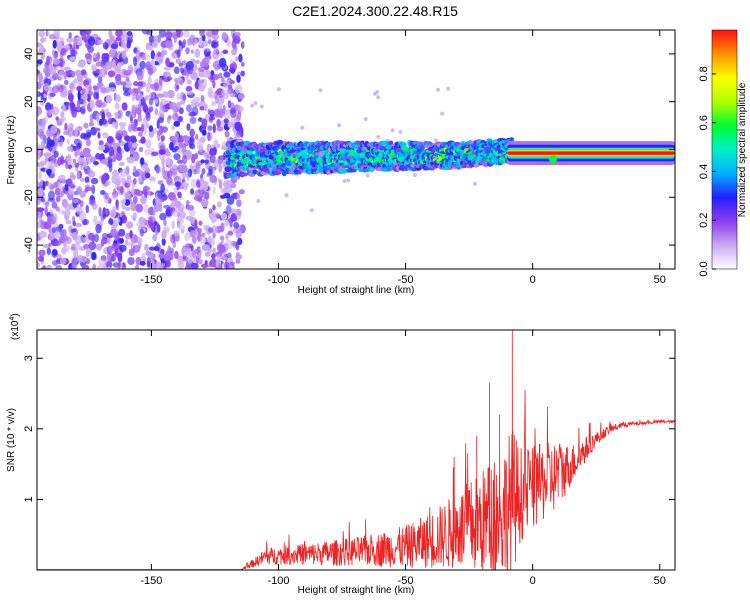 The image size is (750, 605). Describe the element at coordinates (29, 102) in the screenshot. I see `spectrogram-ytick-label: 20` at that location.